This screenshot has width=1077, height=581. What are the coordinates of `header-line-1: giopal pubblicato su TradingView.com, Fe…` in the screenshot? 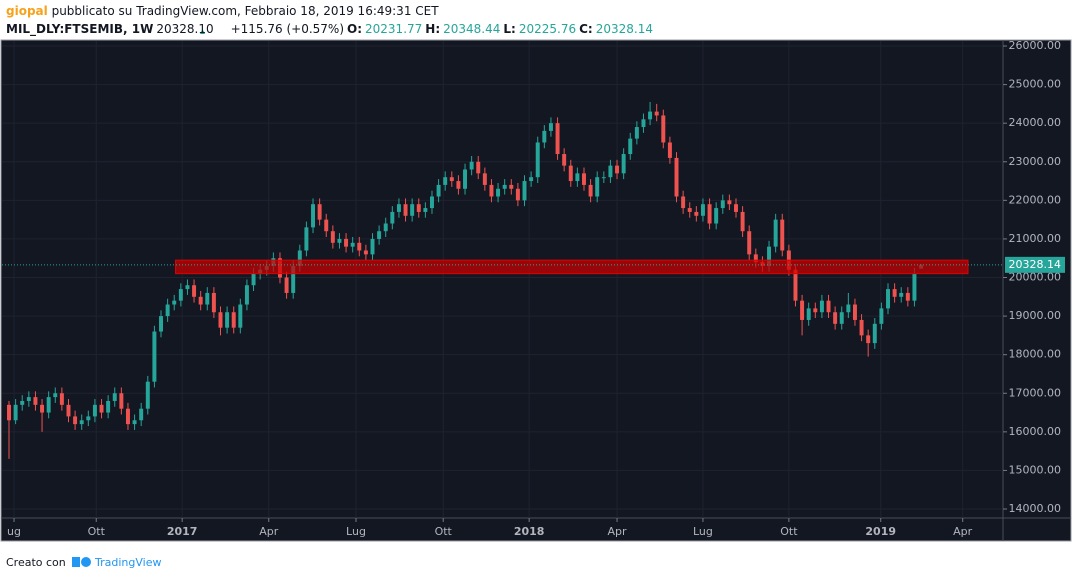 It's located at (224, 11).